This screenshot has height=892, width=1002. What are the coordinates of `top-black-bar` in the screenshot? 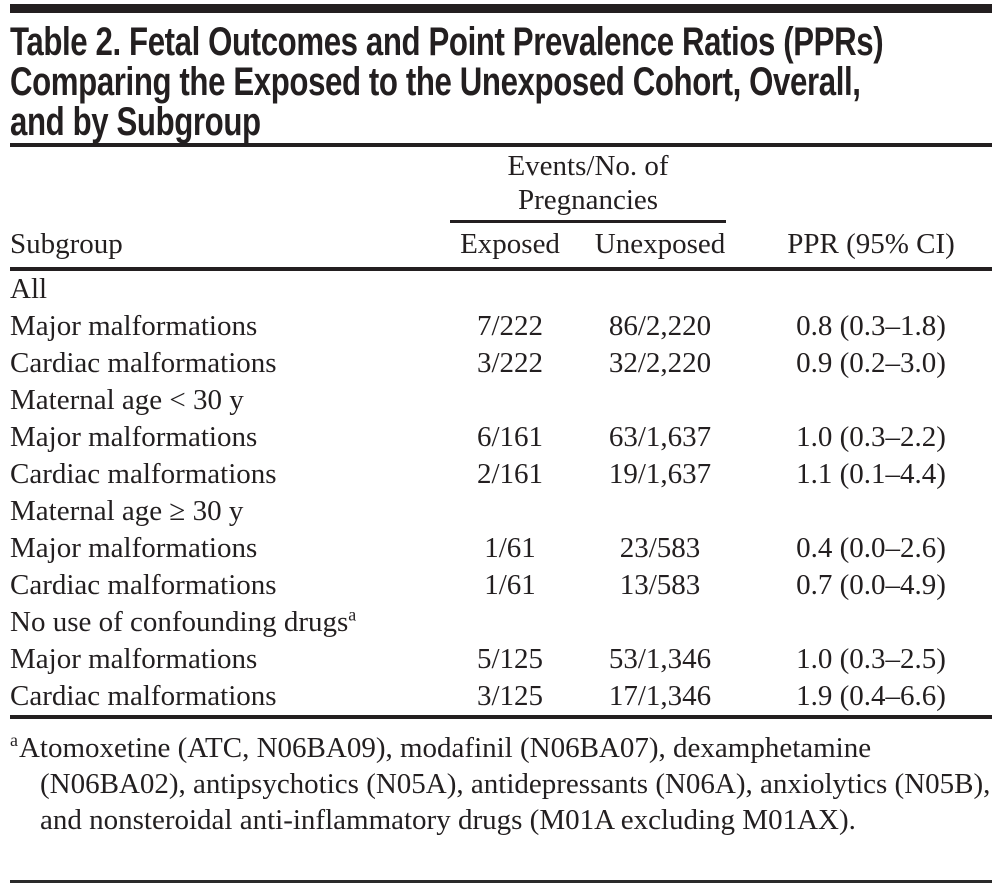 It's located at (501, 8).